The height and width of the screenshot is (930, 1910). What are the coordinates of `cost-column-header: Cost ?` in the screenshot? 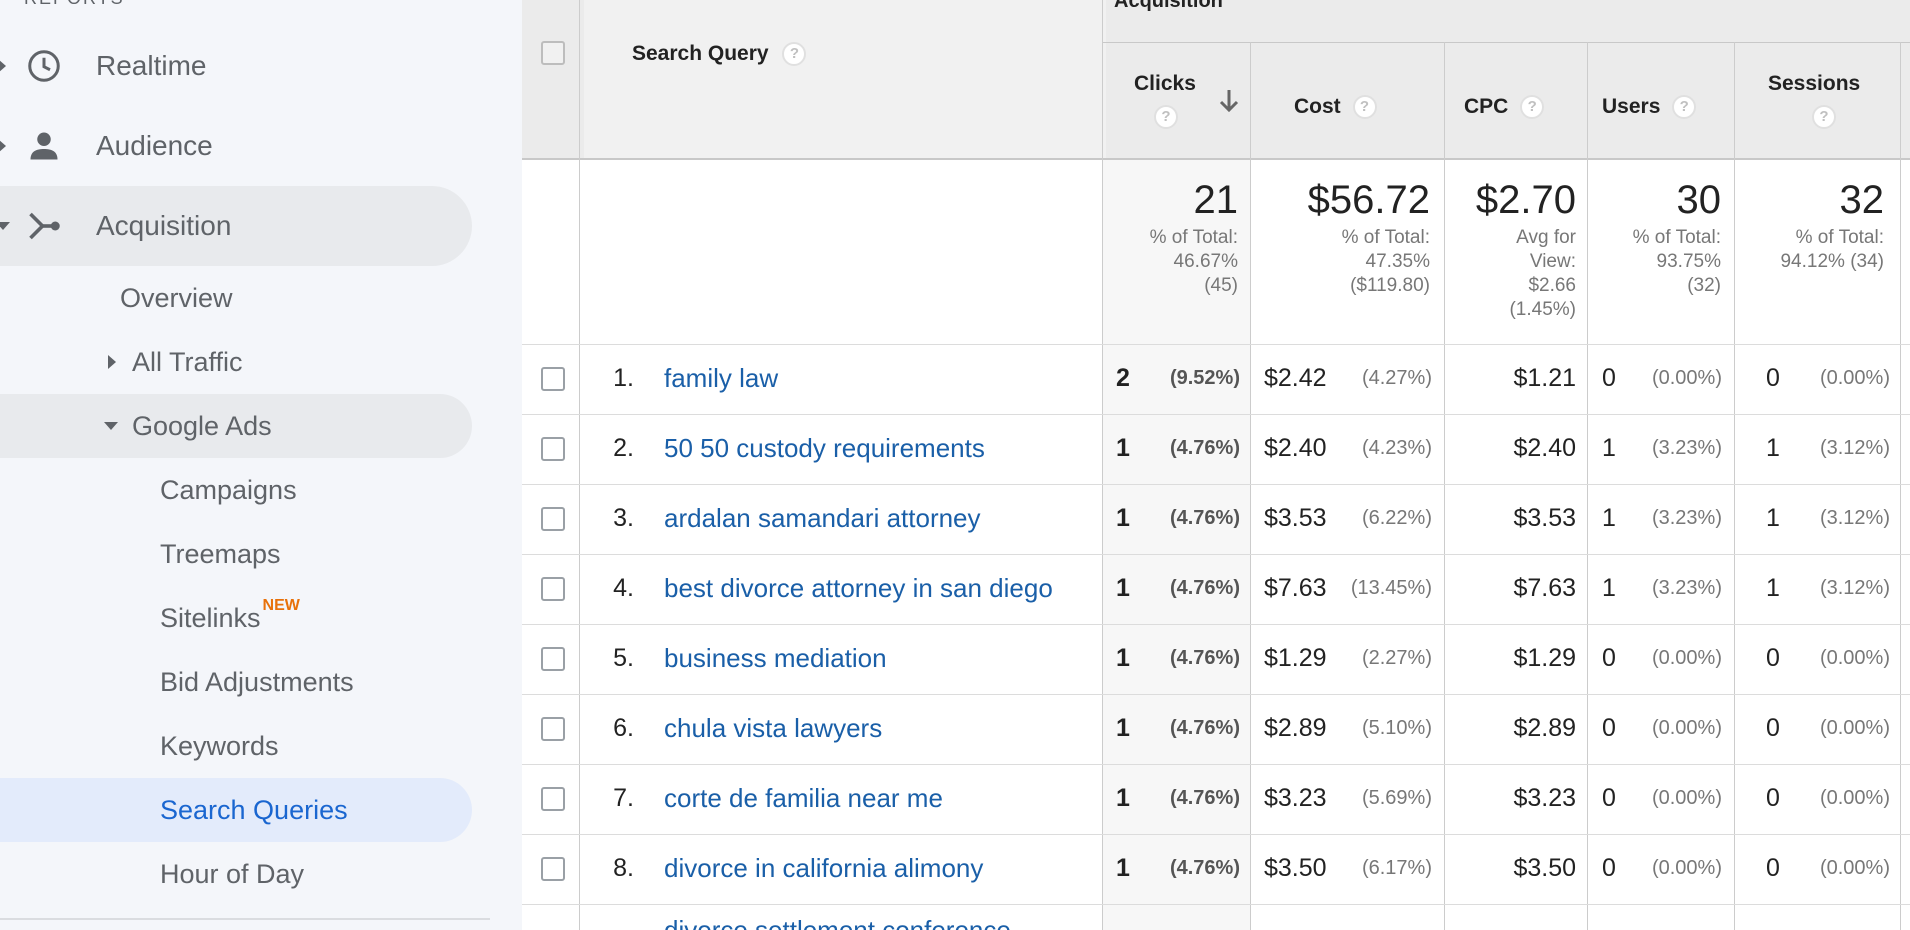 It's located at (1335, 107).